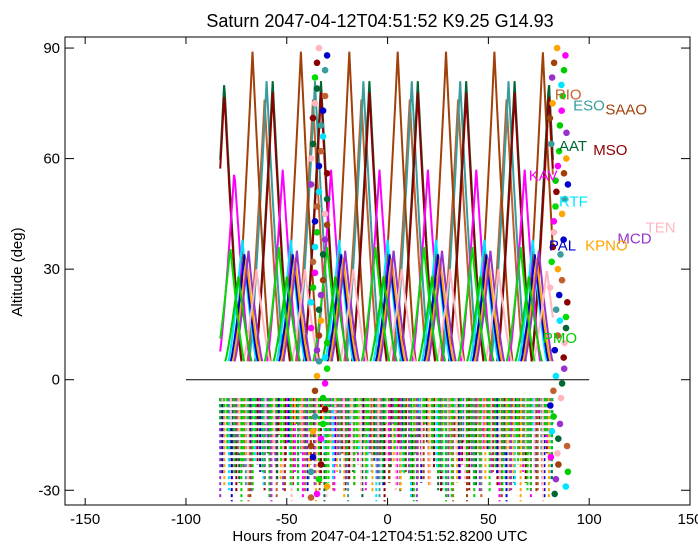 This screenshot has width=698, height=545. Describe the element at coordinates (562, 246) in the screenshot. I see `site-label-pal: PAL` at that location.